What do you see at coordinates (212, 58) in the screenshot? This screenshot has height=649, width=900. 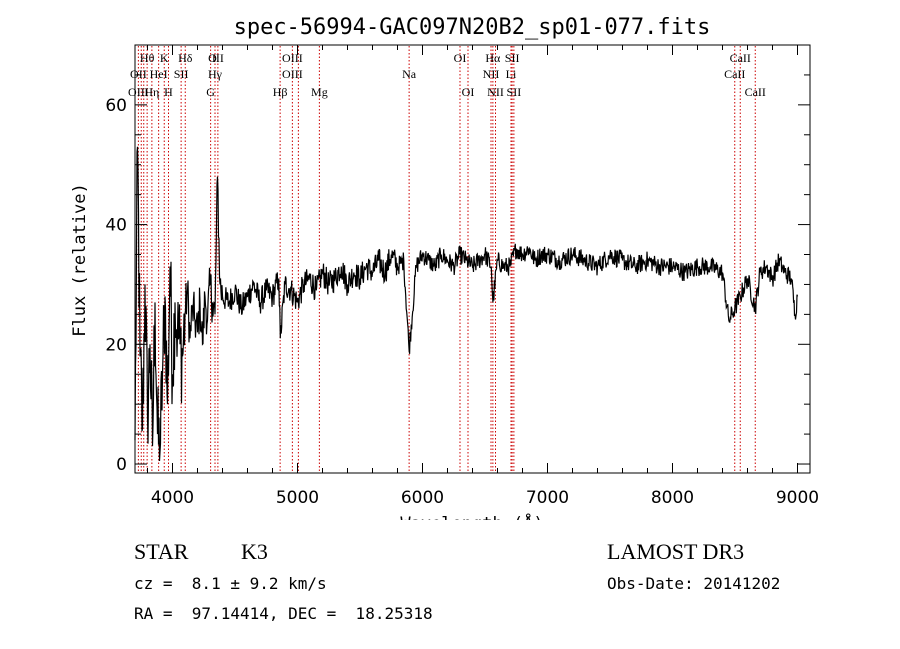 I see `line-label: O` at bounding box center [212, 58].